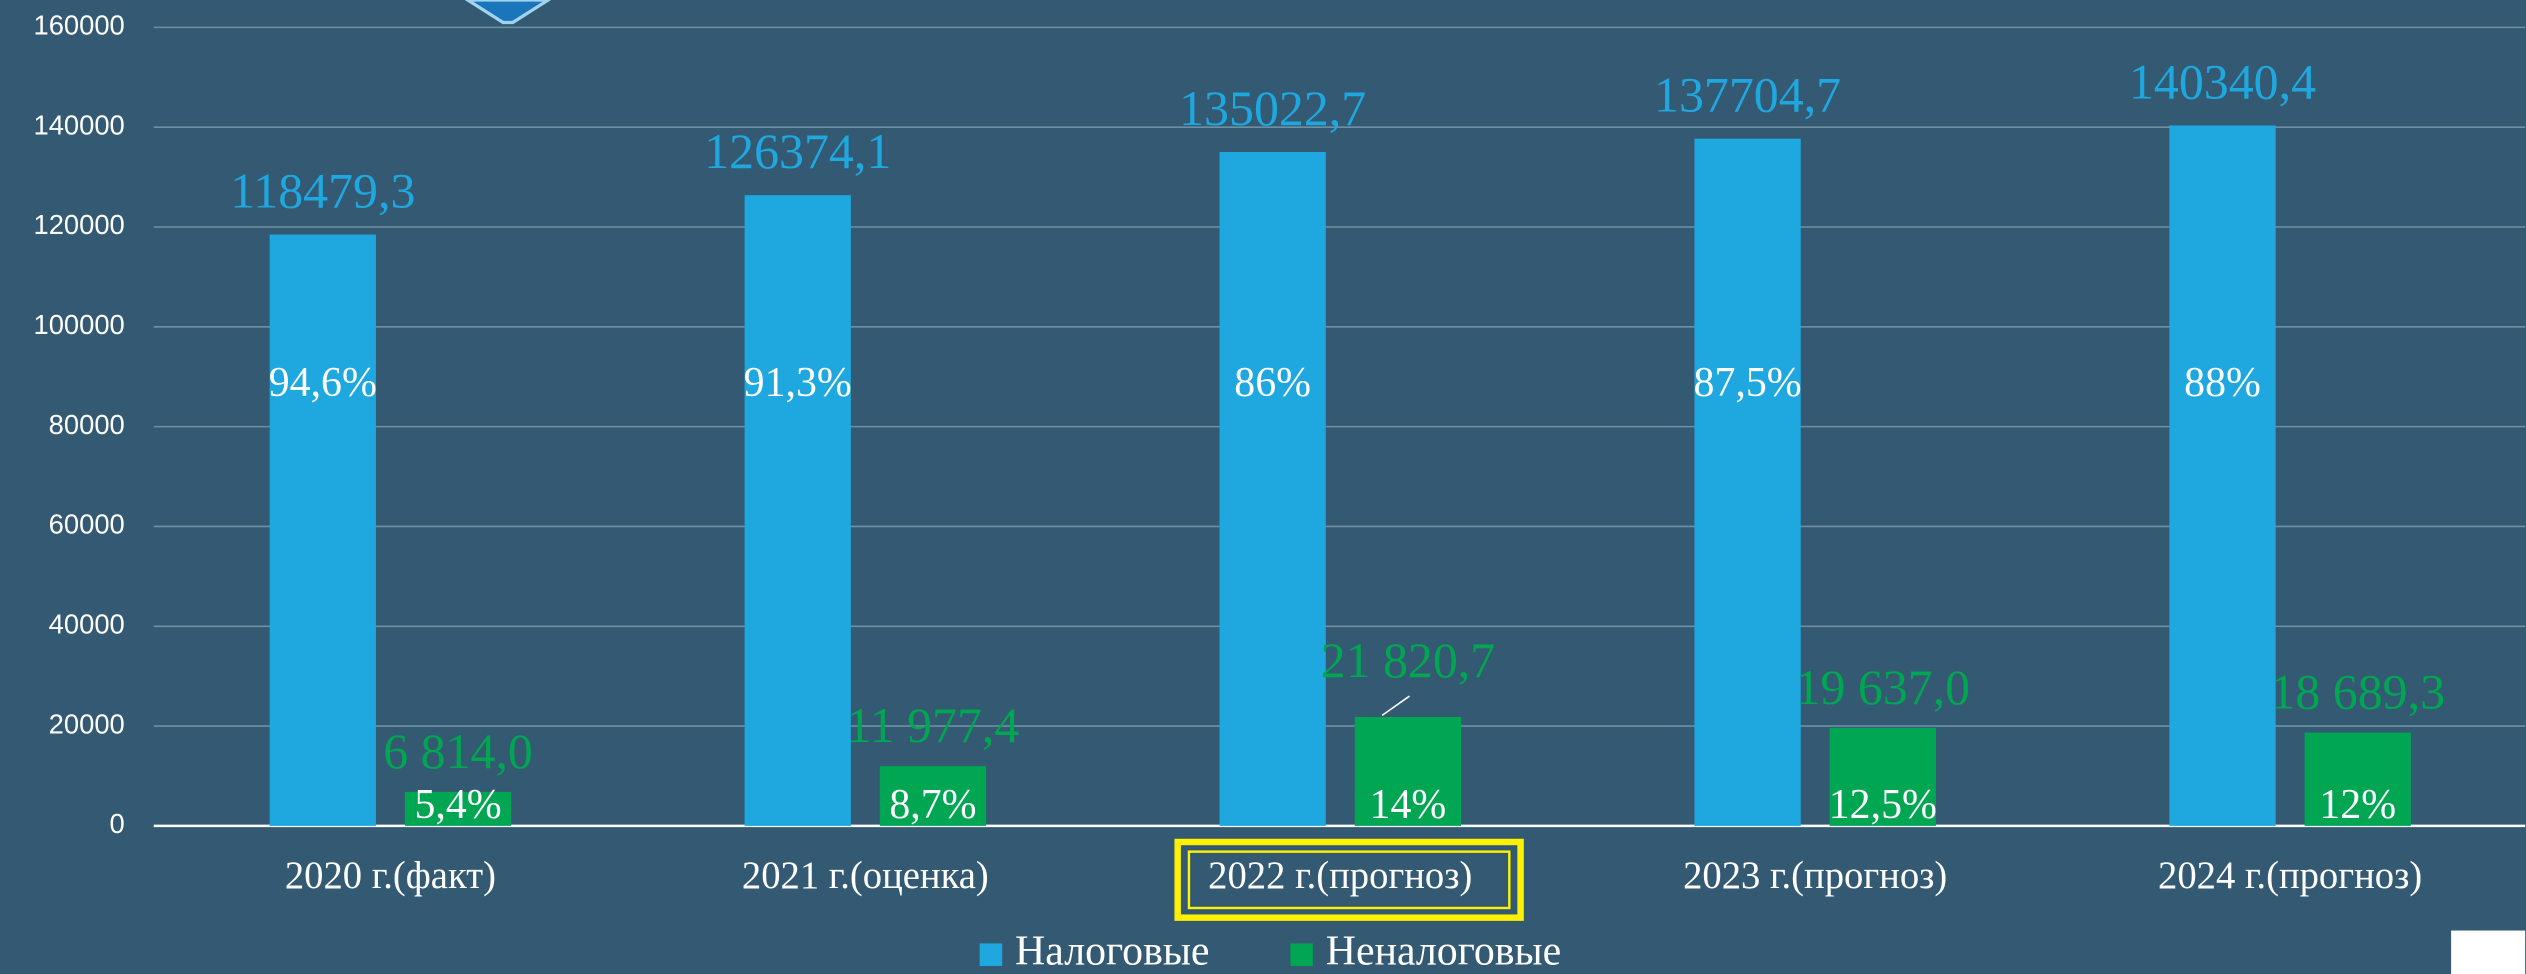 This screenshot has width=2526, height=974. What do you see at coordinates (1443, 951) in the screenshot?
I see `legend-label: Неналоговые` at bounding box center [1443, 951].